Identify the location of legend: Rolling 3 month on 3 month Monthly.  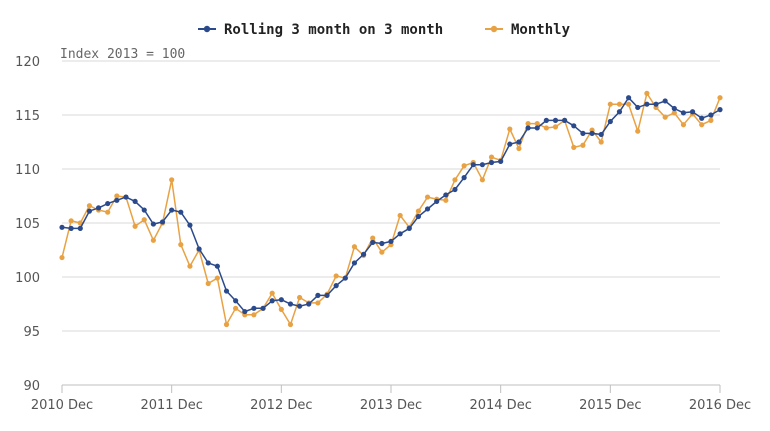
(384, 30).